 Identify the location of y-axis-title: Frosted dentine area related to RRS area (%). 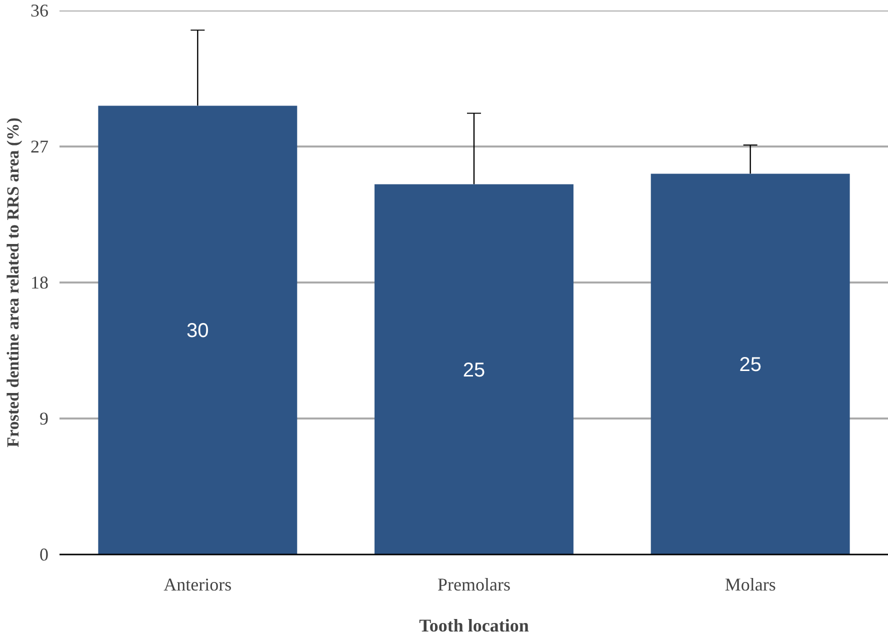
(13, 283).